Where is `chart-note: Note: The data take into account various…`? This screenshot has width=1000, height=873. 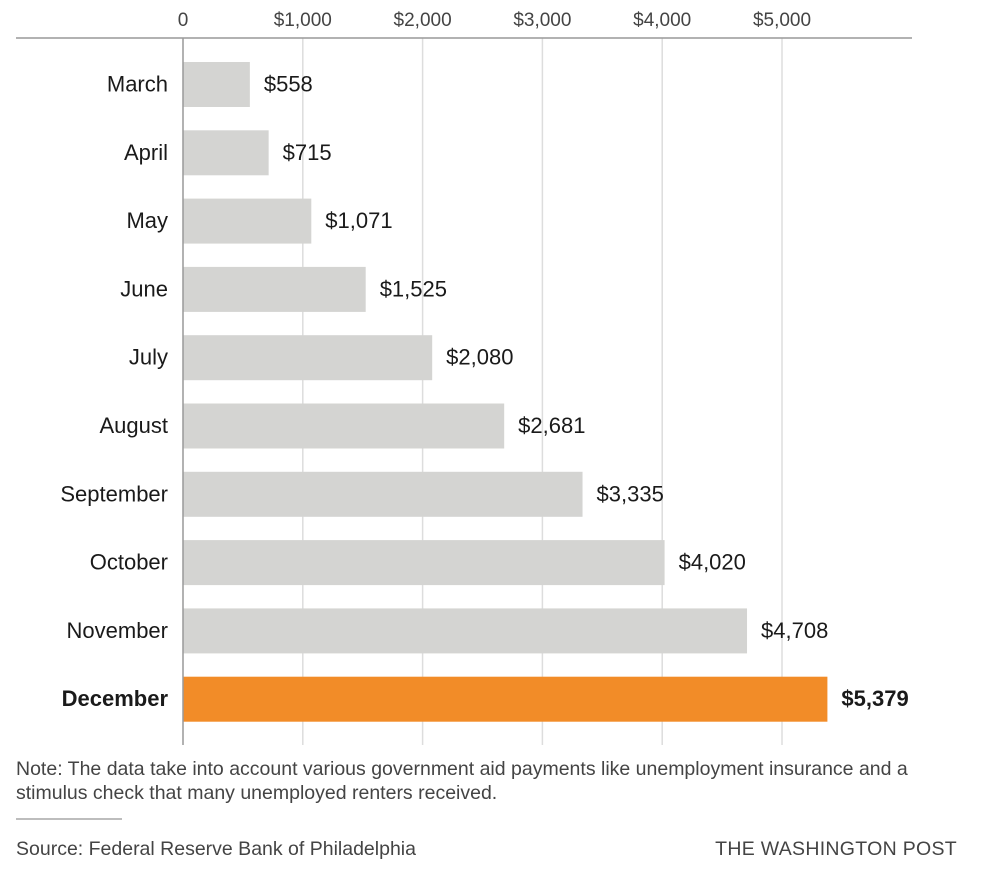 chart-note: Note: The data take into account various… is located at coordinates (462, 781).